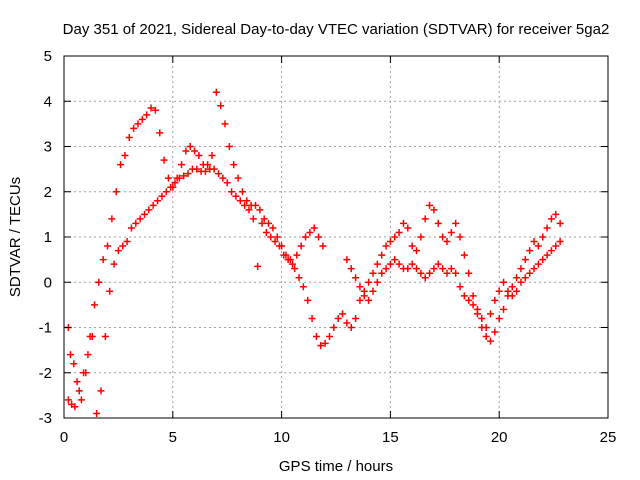  What do you see at coordinates (173, 437) in the screenshot?
I see `x-tick-label: 5` at bounding box center [173, 437].